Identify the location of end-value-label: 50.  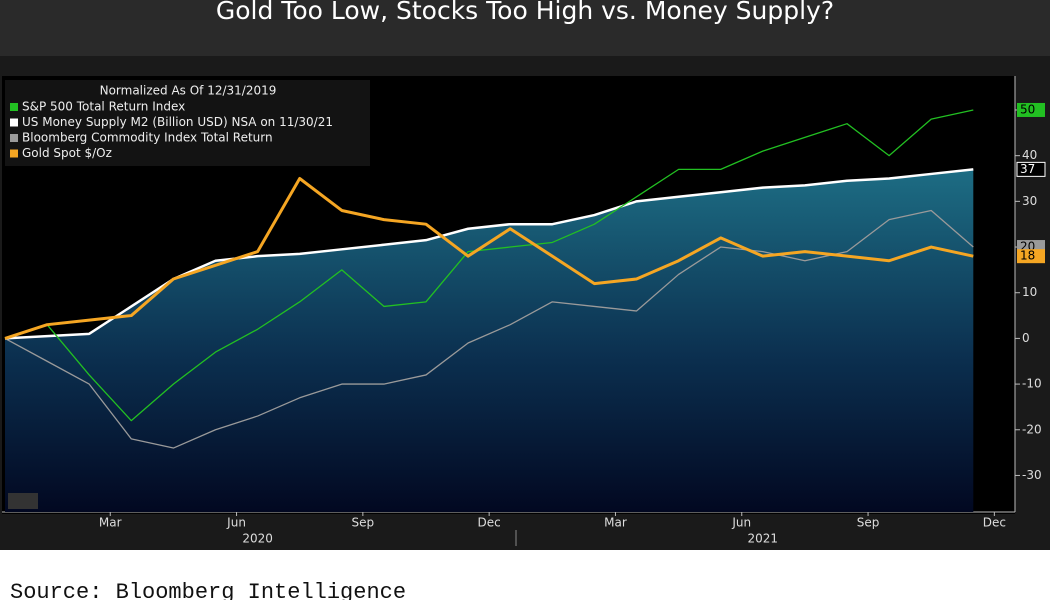
(1027, 109).